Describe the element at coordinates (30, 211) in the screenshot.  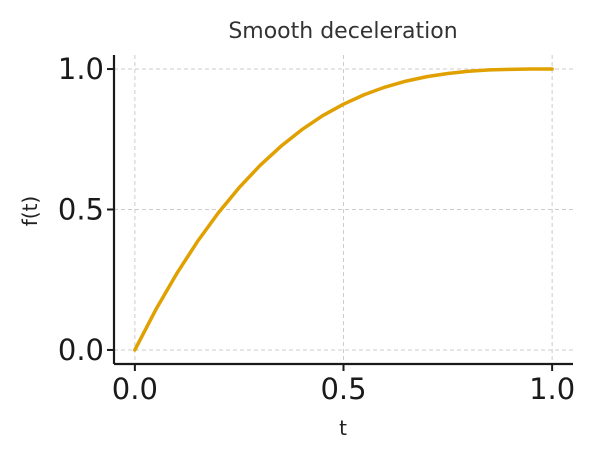
I see `y-axis-label: f(t)` at that location.